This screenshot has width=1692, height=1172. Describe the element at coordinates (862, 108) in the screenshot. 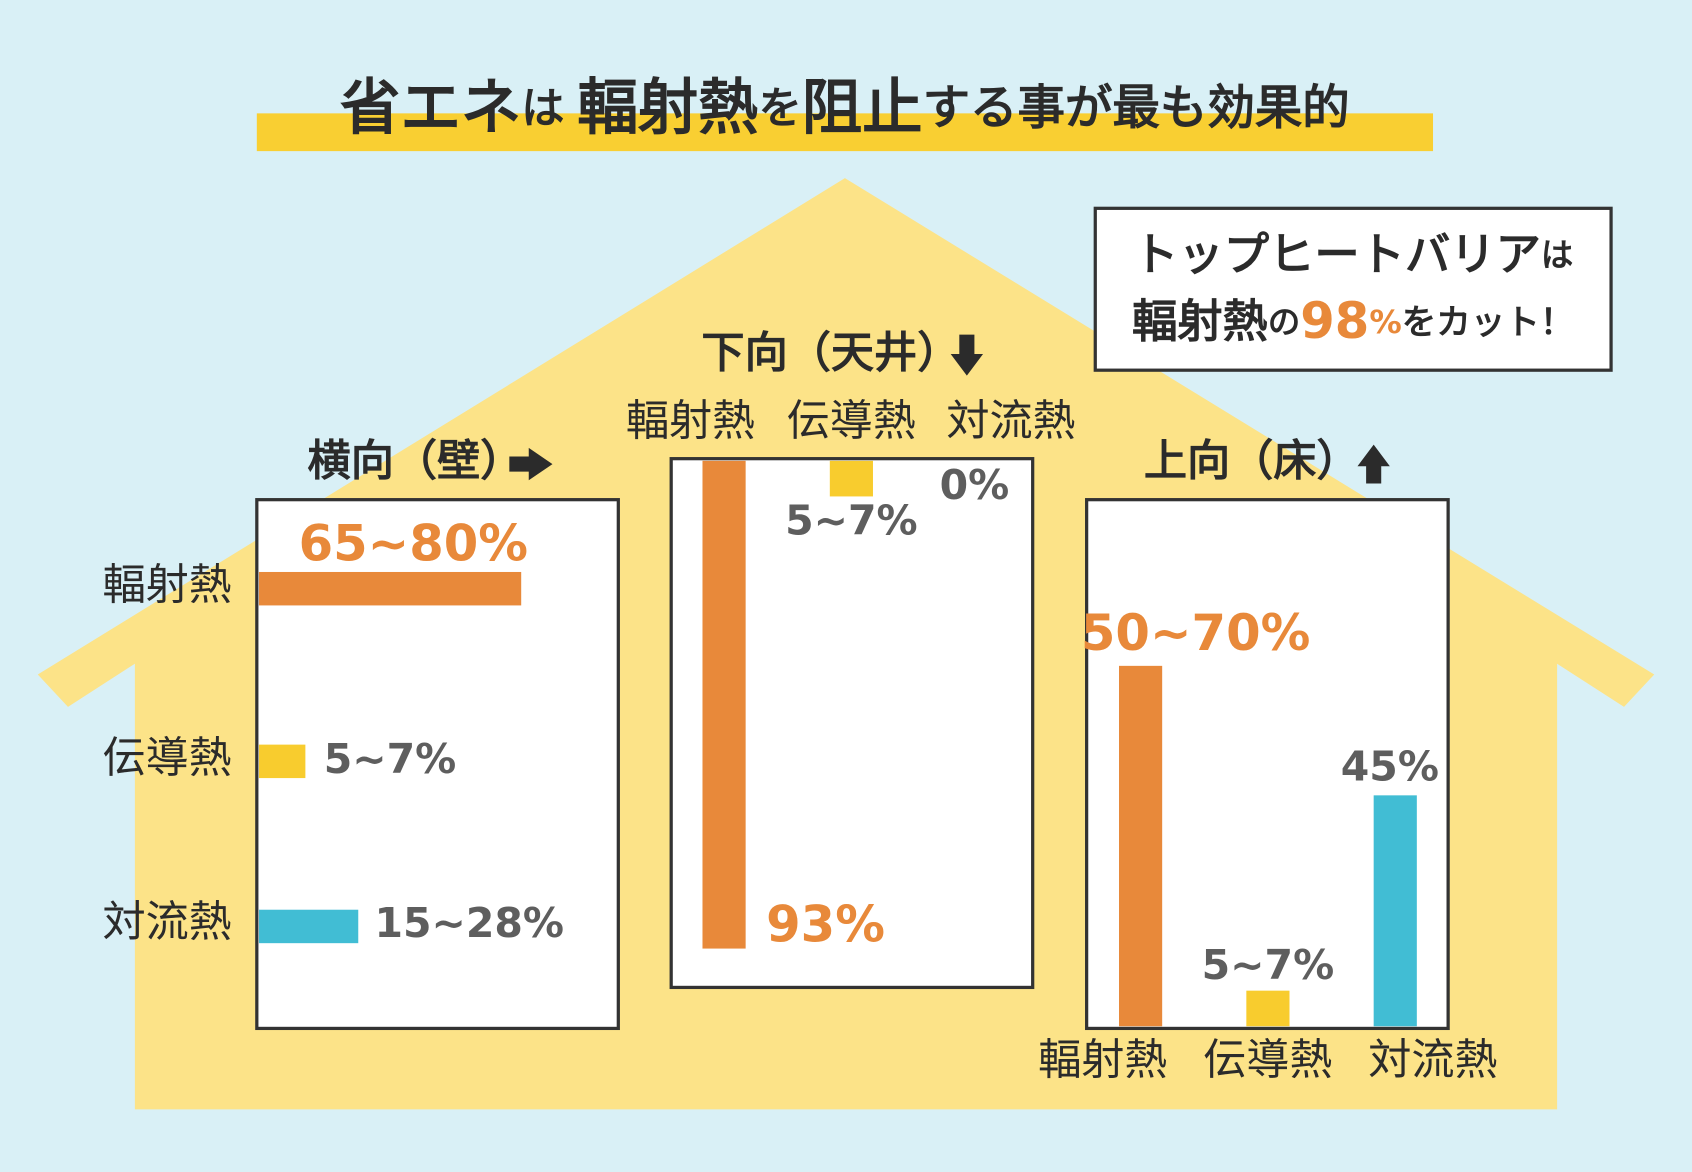

I see `title-part: 阻止` at that location.